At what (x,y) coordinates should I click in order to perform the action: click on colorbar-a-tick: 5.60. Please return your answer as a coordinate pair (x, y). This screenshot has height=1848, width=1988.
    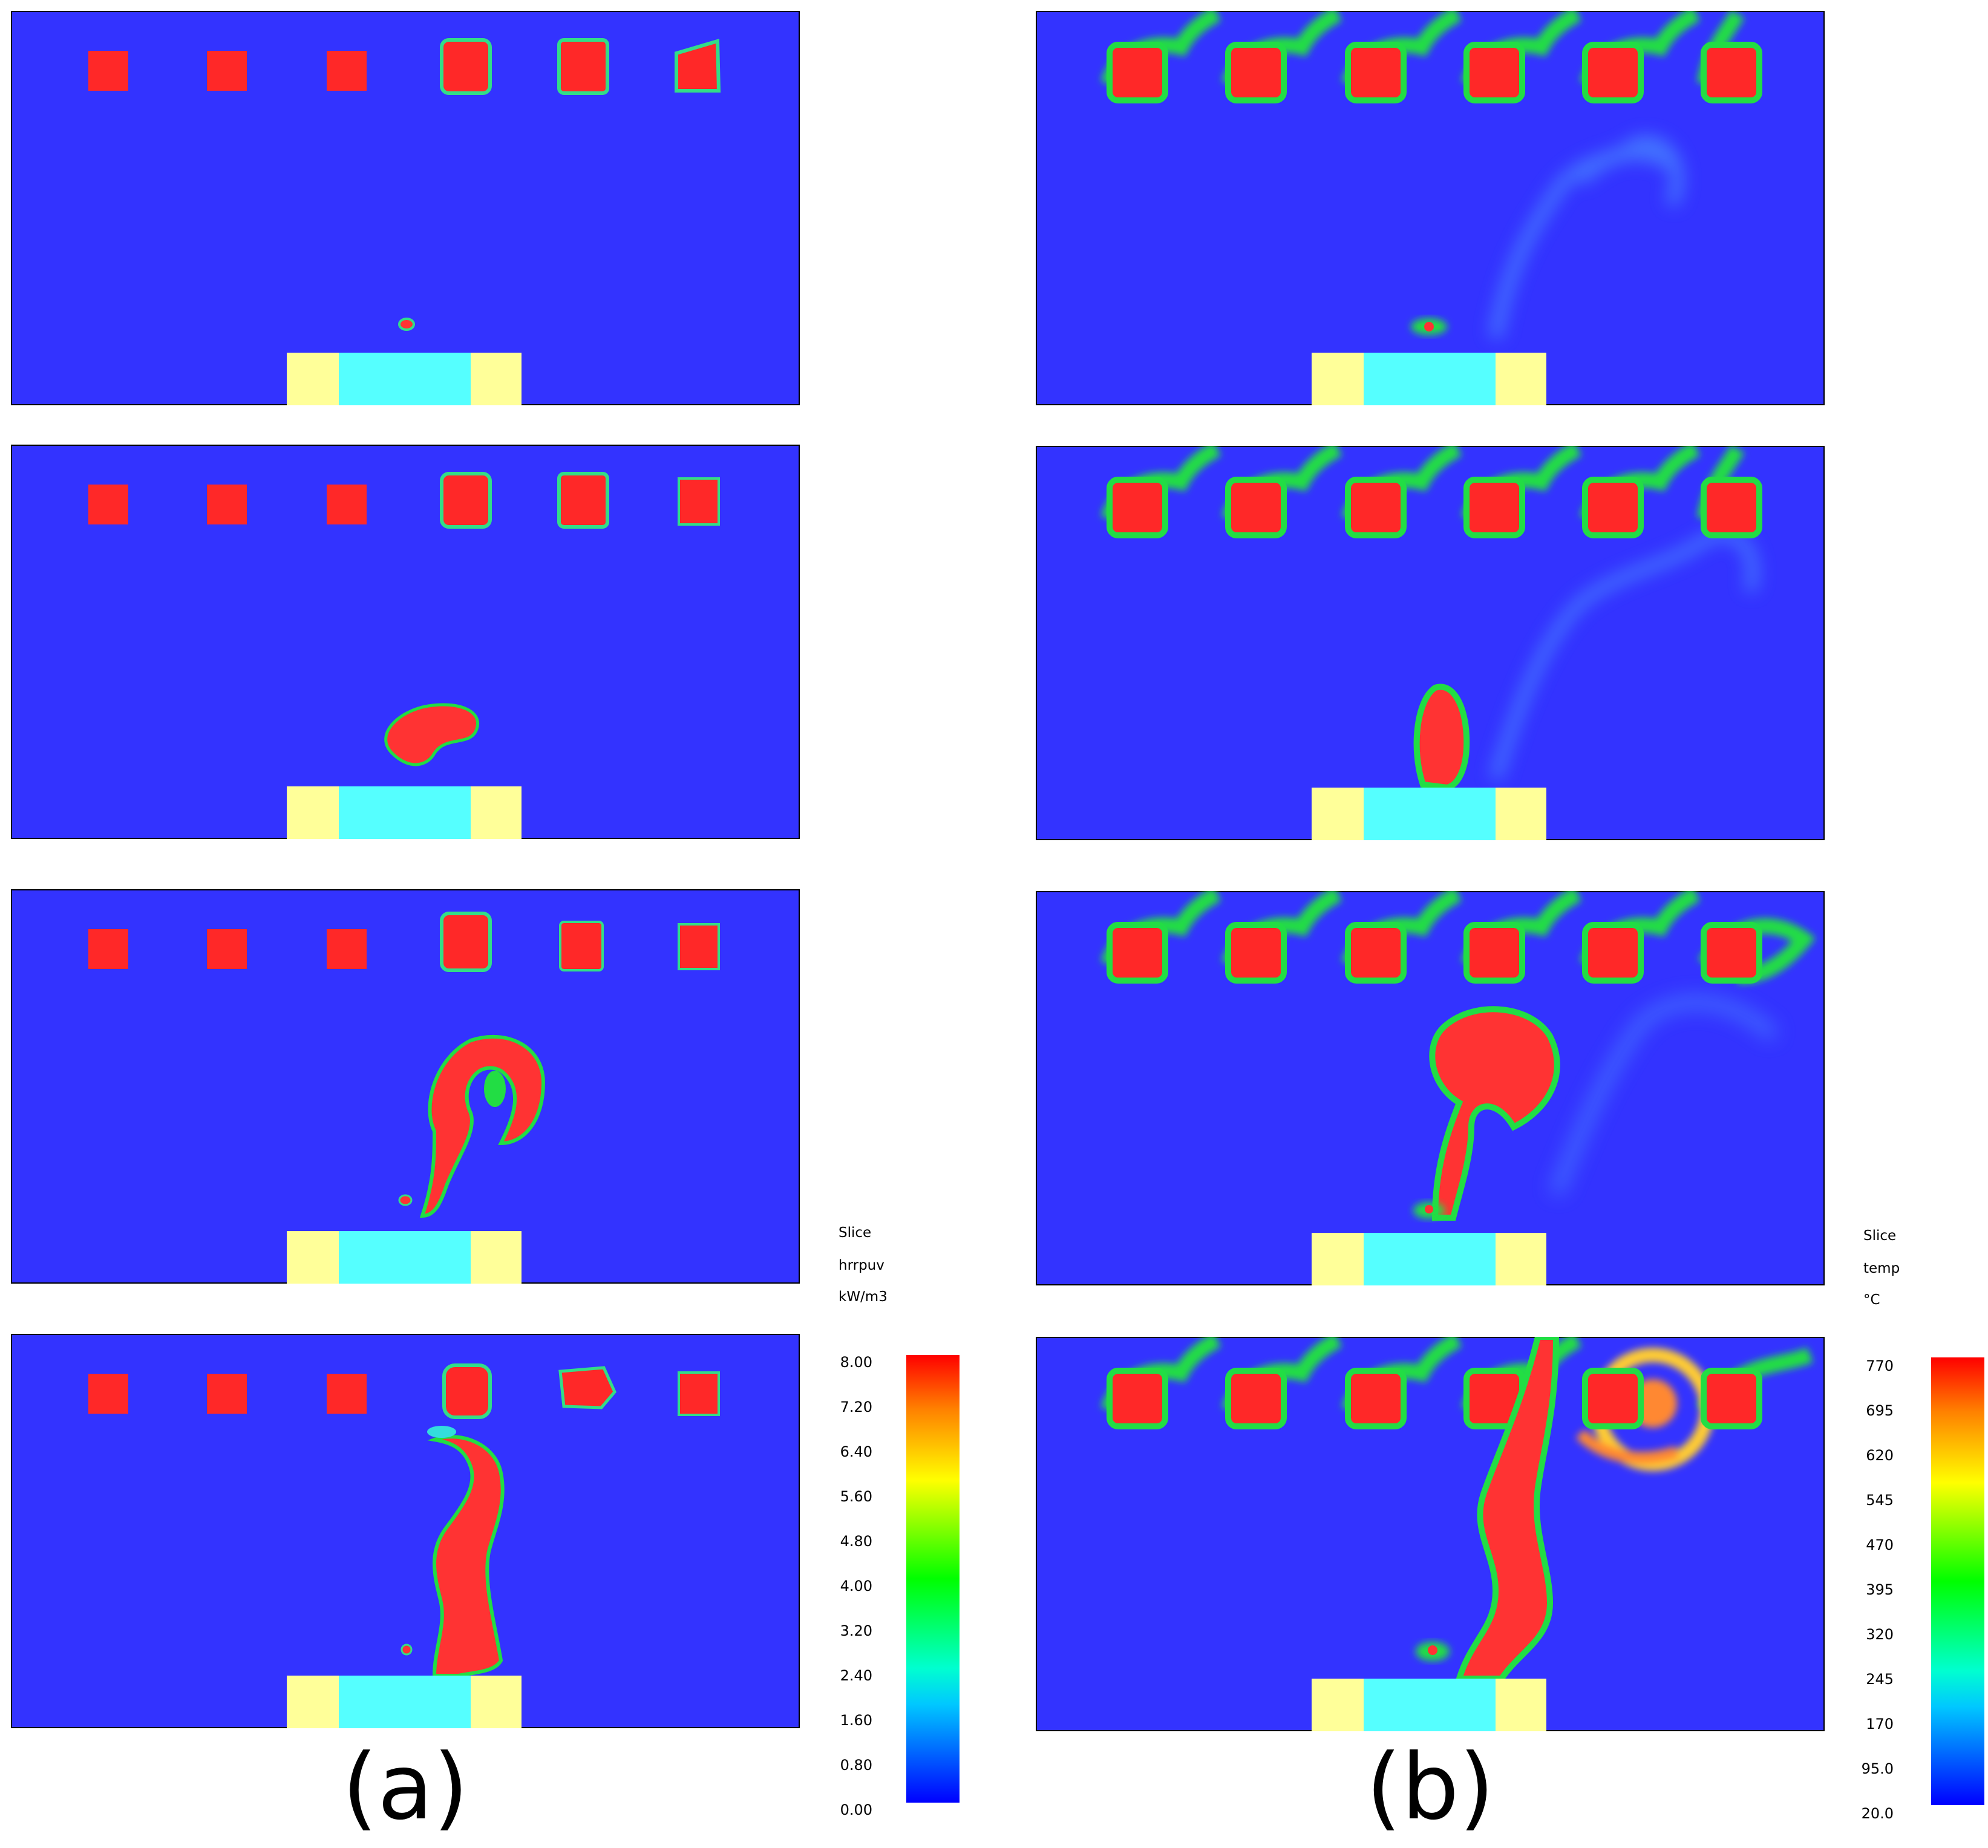
    Looking at the image, I should click on (856, 1496).